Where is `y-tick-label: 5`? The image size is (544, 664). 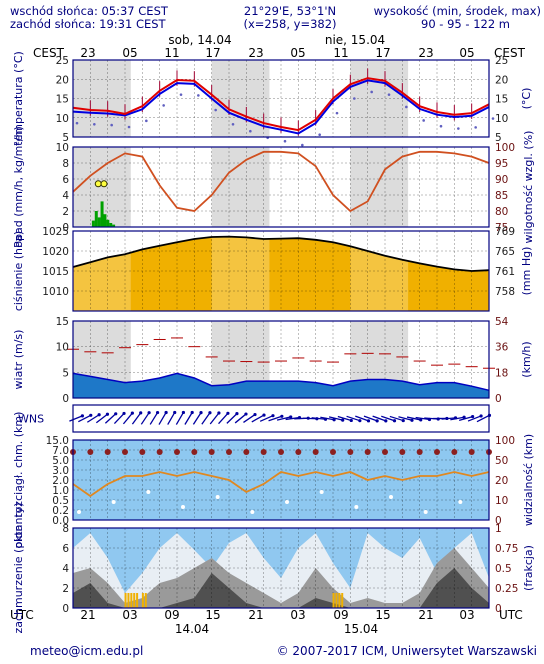
y-tick-label: 5 is located at coordinates (65, 138).